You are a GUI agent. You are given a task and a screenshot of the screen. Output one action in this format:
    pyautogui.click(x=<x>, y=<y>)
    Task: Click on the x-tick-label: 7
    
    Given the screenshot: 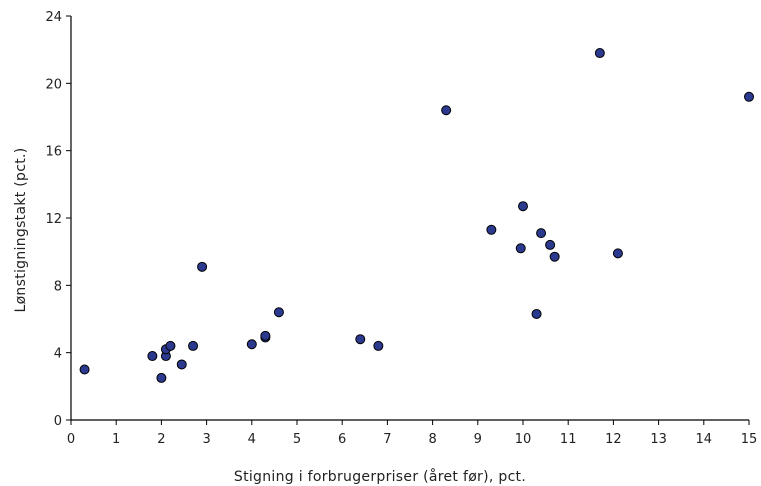 What is the action you would take?
    pyautogui.click(x=387, y=439)
    